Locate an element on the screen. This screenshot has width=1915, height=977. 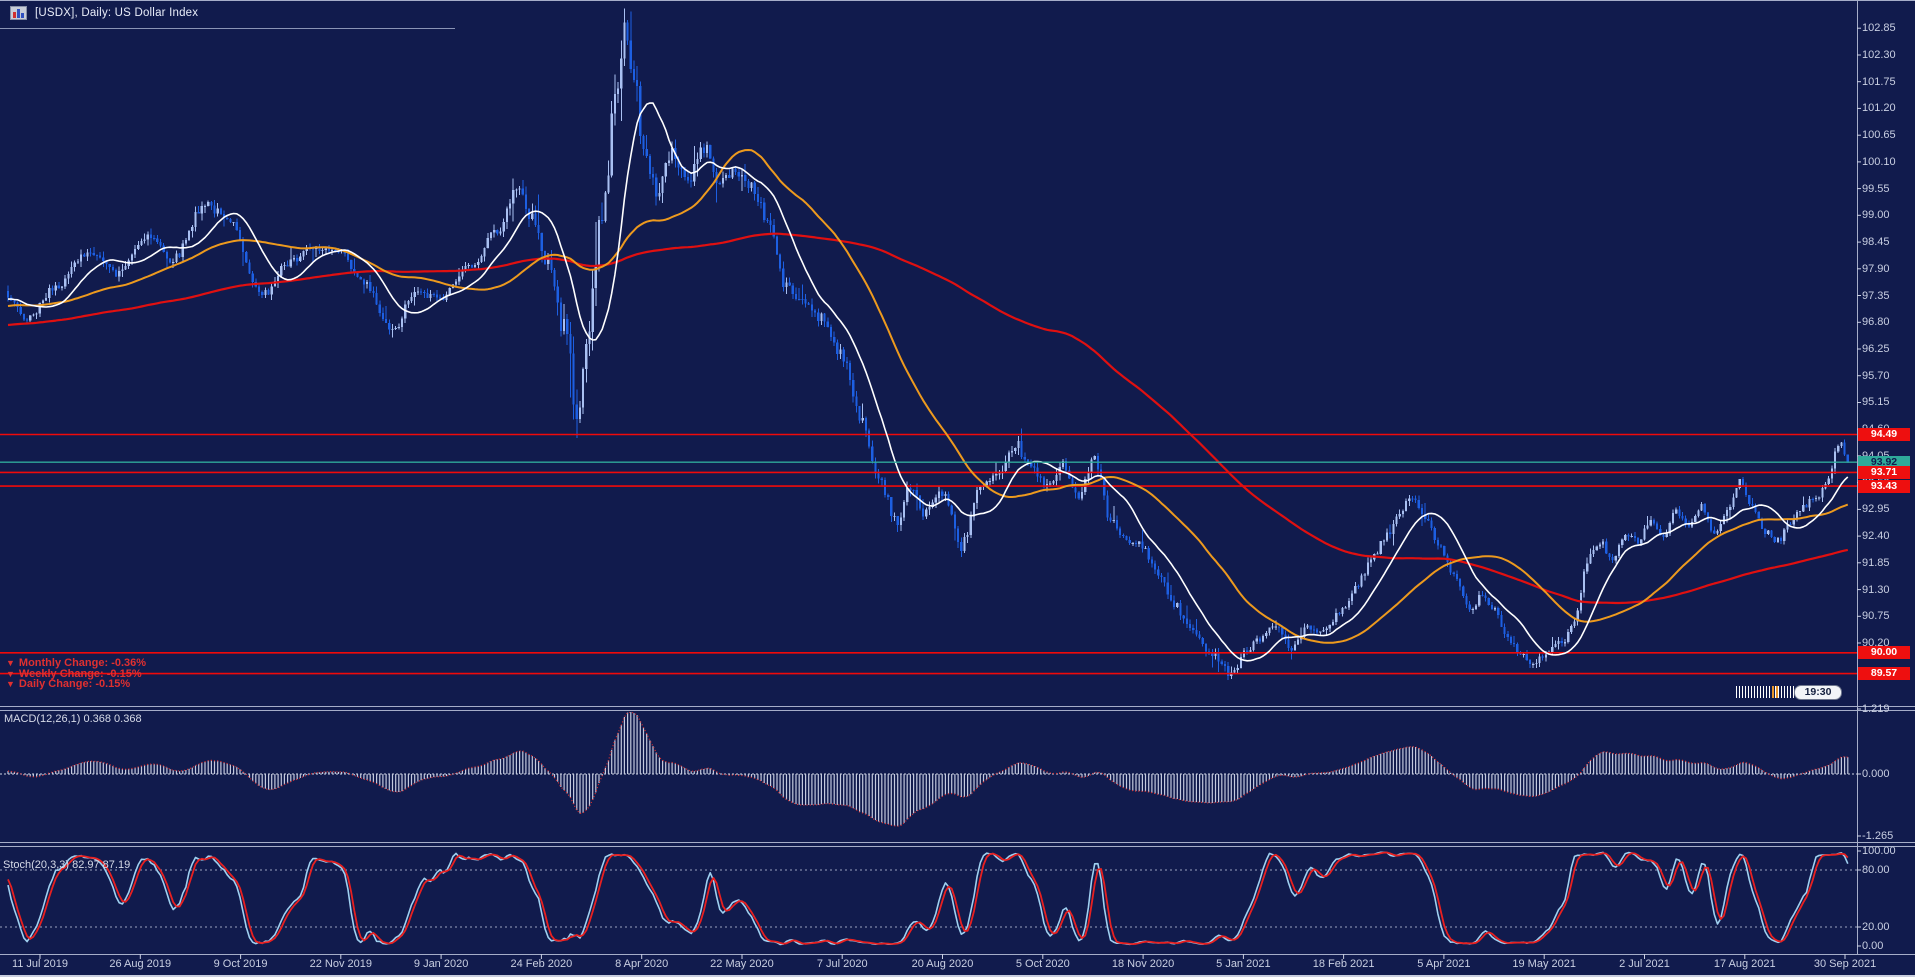
price-tick-label: 99.55 is located at coordinates (1876, 188).